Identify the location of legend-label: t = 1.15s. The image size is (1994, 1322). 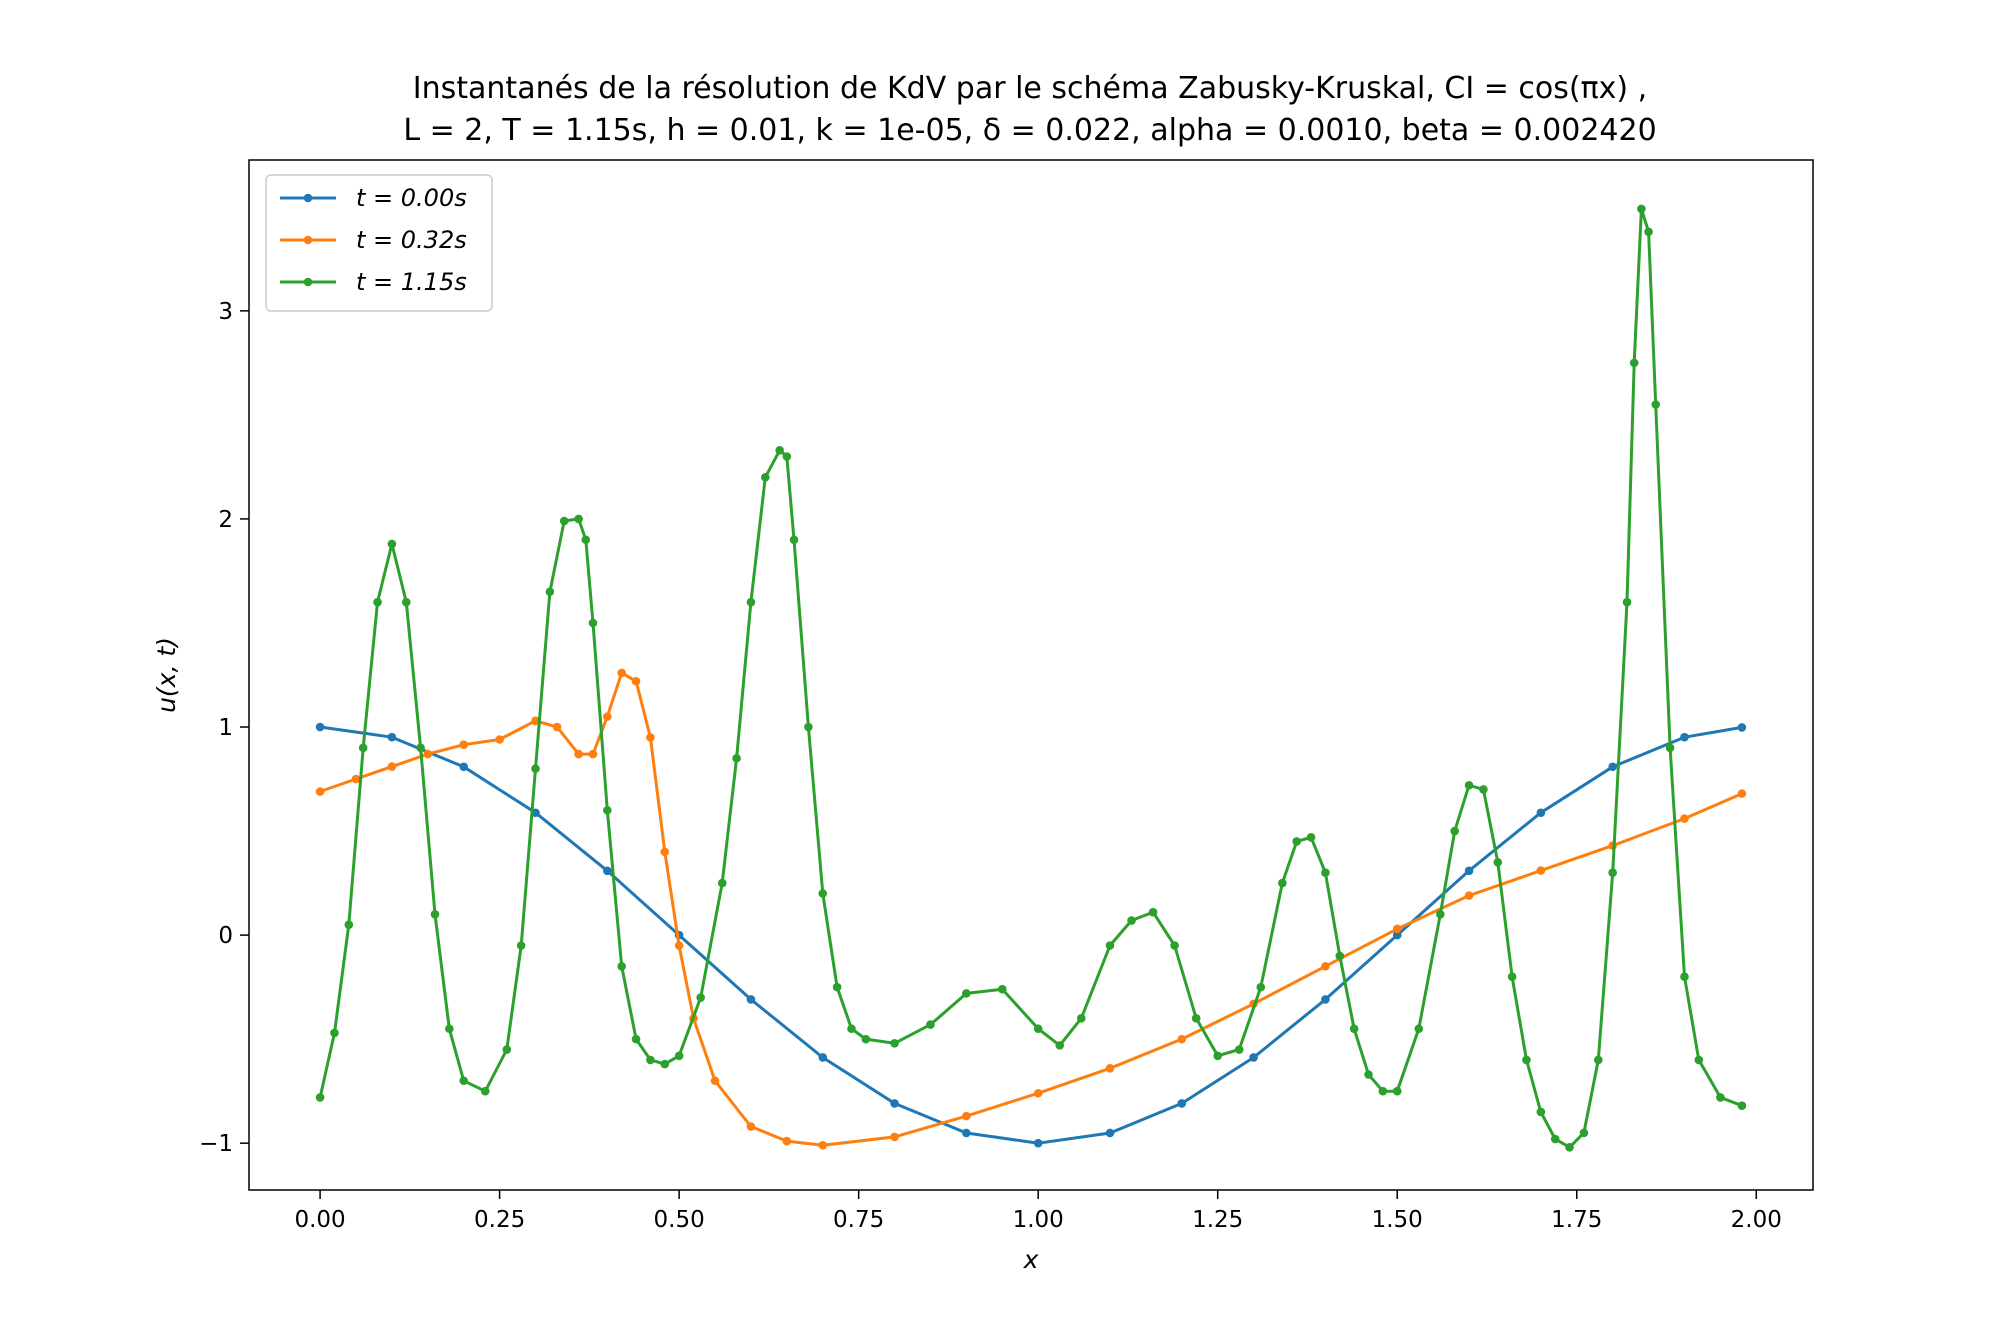
(411, 282).